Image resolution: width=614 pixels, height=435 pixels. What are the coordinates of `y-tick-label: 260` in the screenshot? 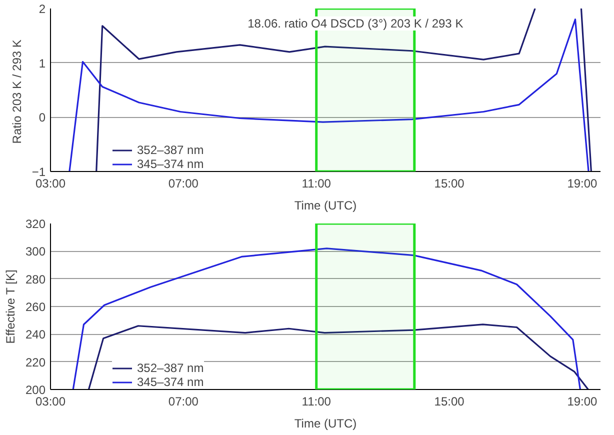 It's located at (35, 307).